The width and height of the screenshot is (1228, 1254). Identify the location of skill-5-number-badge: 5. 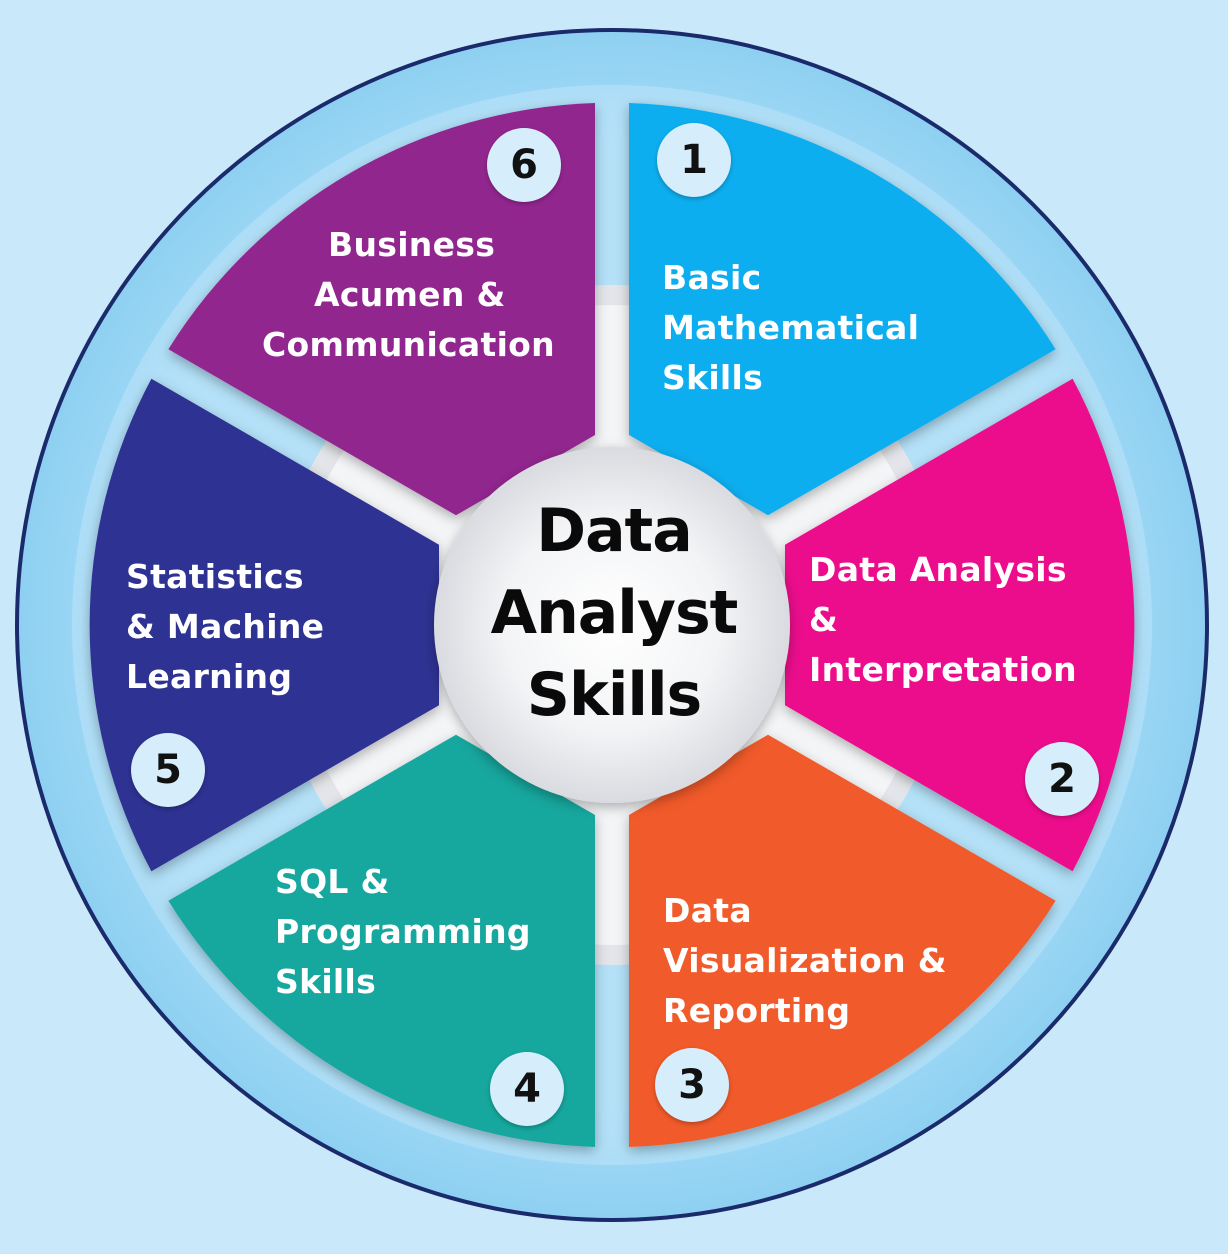
(168, 770).